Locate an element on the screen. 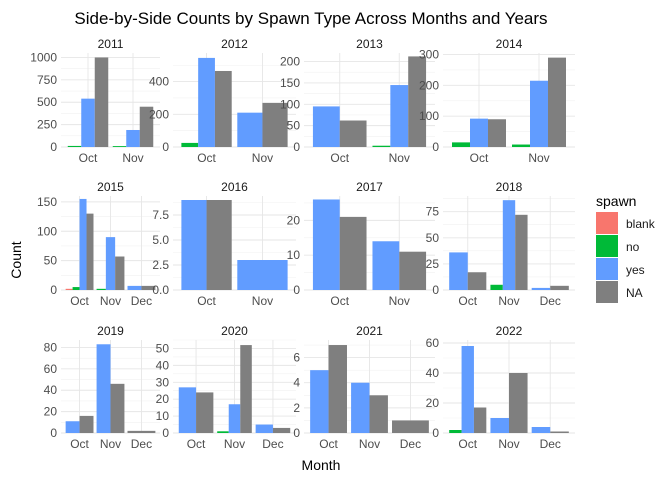 The width and height of the screenshot is (672, 480). legend-label: blank is located at coordinates (641, 224).